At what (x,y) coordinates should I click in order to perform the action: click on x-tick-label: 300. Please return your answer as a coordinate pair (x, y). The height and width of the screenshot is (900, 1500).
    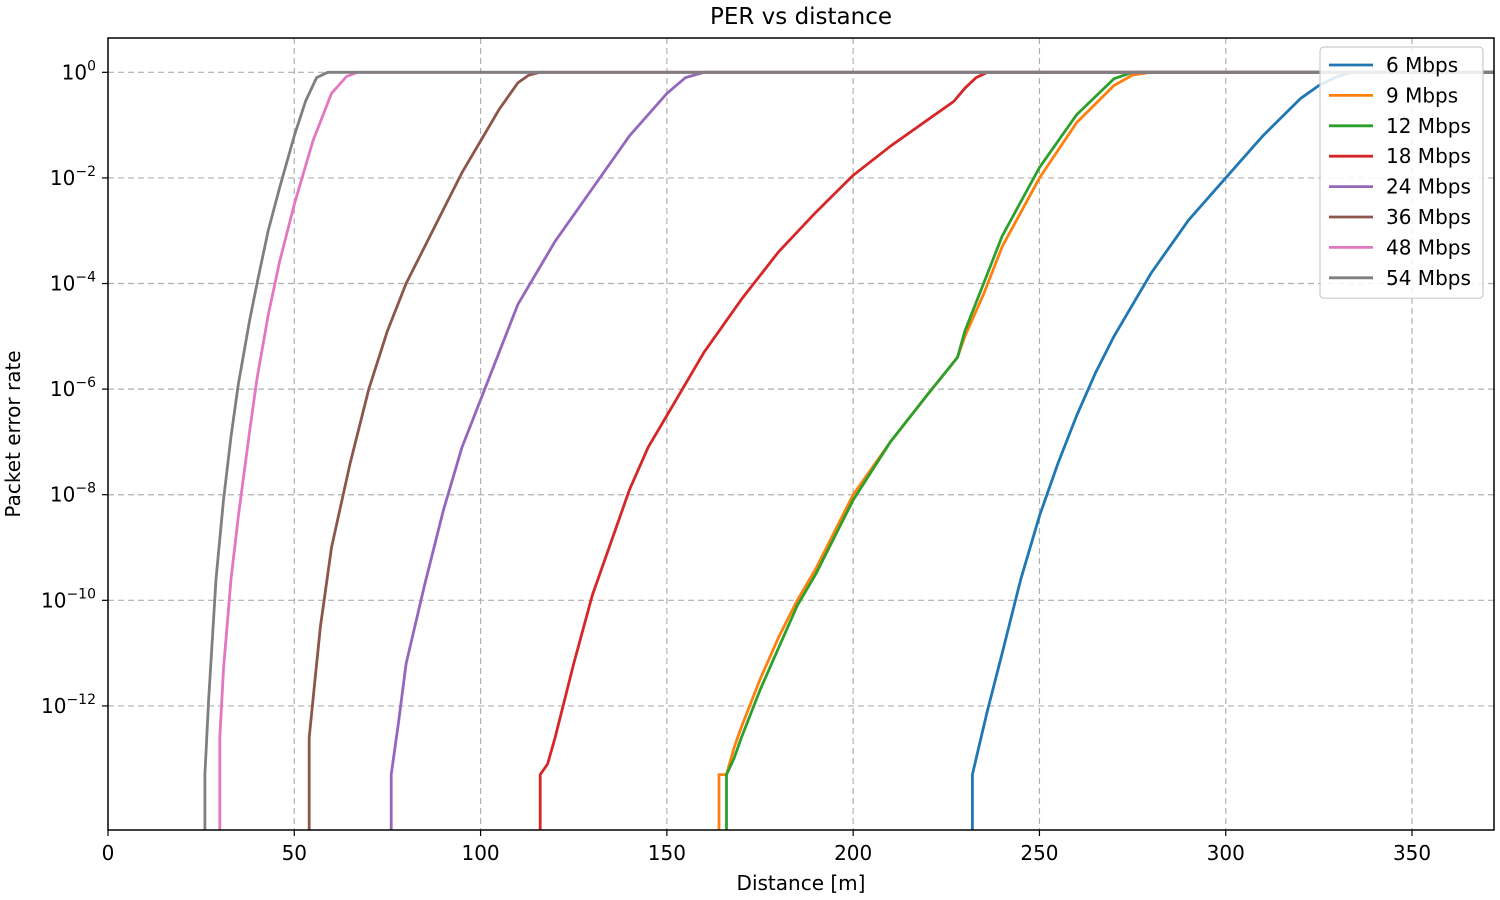
    Looking at the image, I should click on (1226, 853).